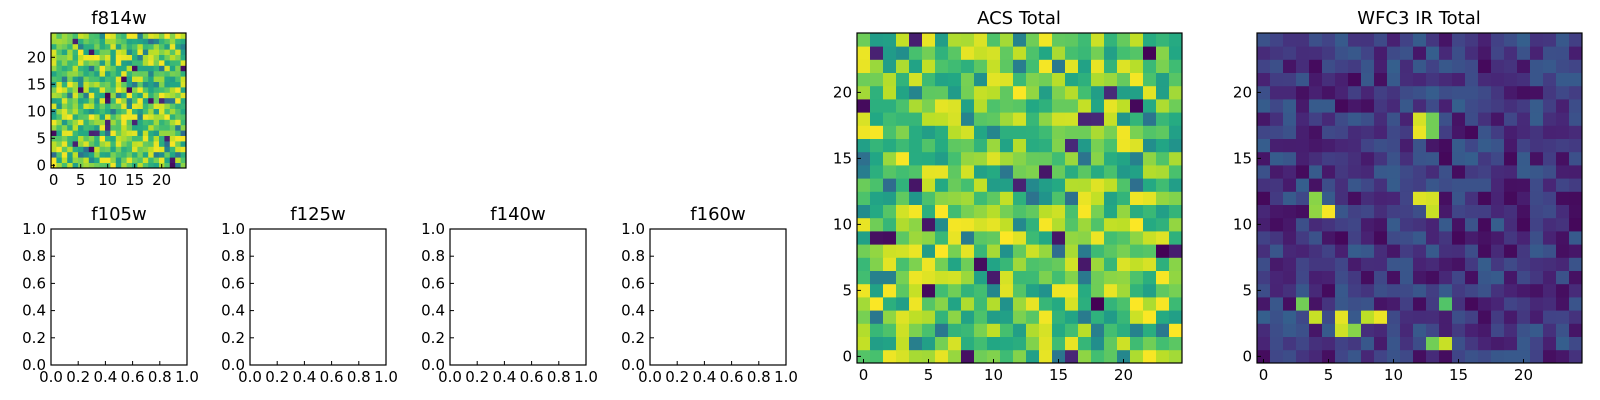 This screenshot has height=400, width=1600. I want to click on panel-title-acs-total: ACS Total, so click(1019, 18).